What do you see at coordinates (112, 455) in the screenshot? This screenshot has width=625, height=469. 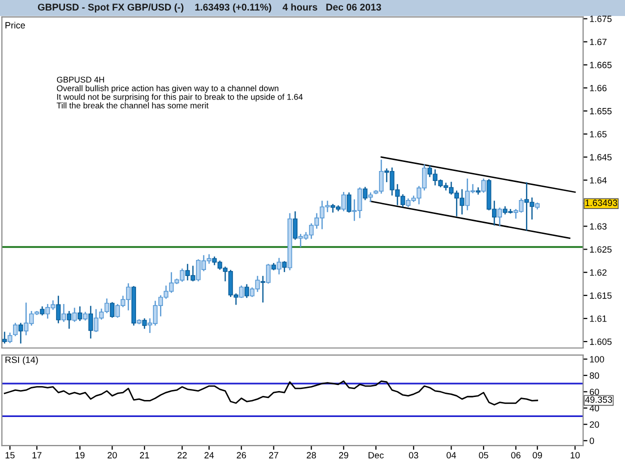 I see `x-tick-label: 20` at bounding box center [112, 455].